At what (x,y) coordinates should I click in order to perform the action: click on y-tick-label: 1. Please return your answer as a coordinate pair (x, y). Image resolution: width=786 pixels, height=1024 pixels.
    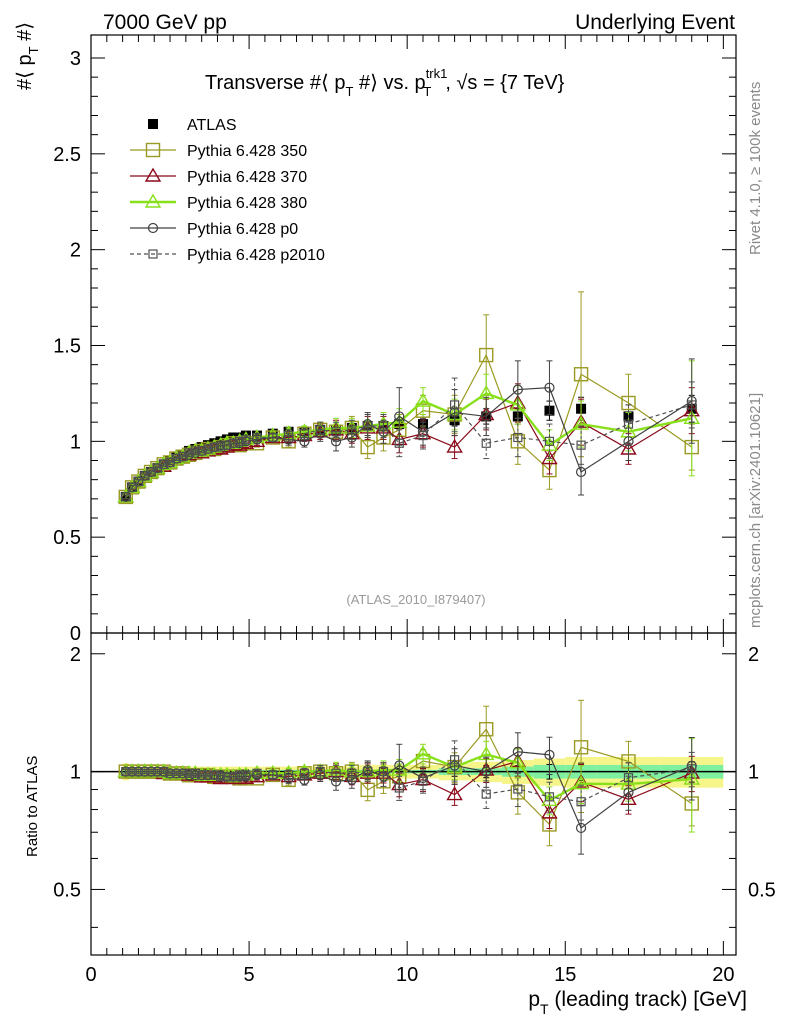
    Looking at the image, I should click on (75, 442).